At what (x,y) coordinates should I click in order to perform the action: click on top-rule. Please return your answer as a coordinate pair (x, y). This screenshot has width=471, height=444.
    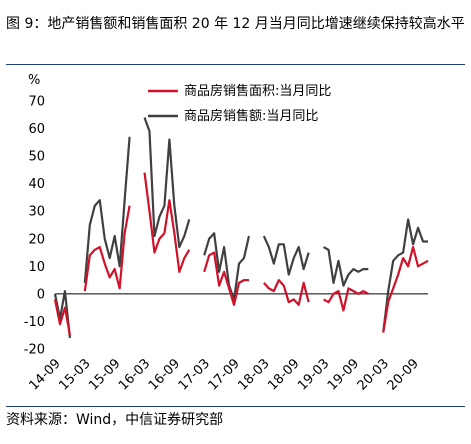
    Looking at the image, I should click on (235, 64).